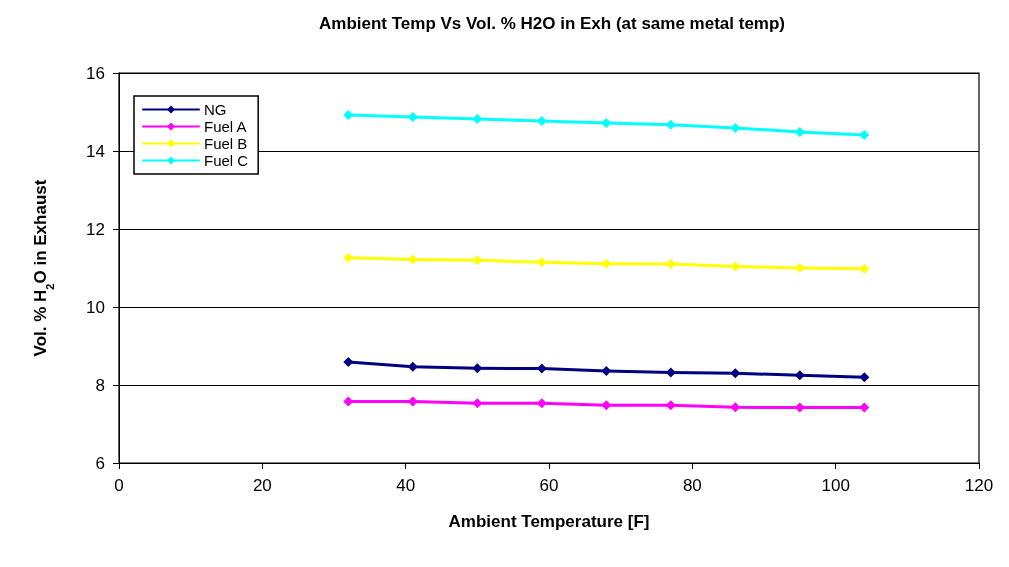 The width and height of the screenshot is (1009, 567). I want to click on x-tick-label: 20, so click(262, 485).